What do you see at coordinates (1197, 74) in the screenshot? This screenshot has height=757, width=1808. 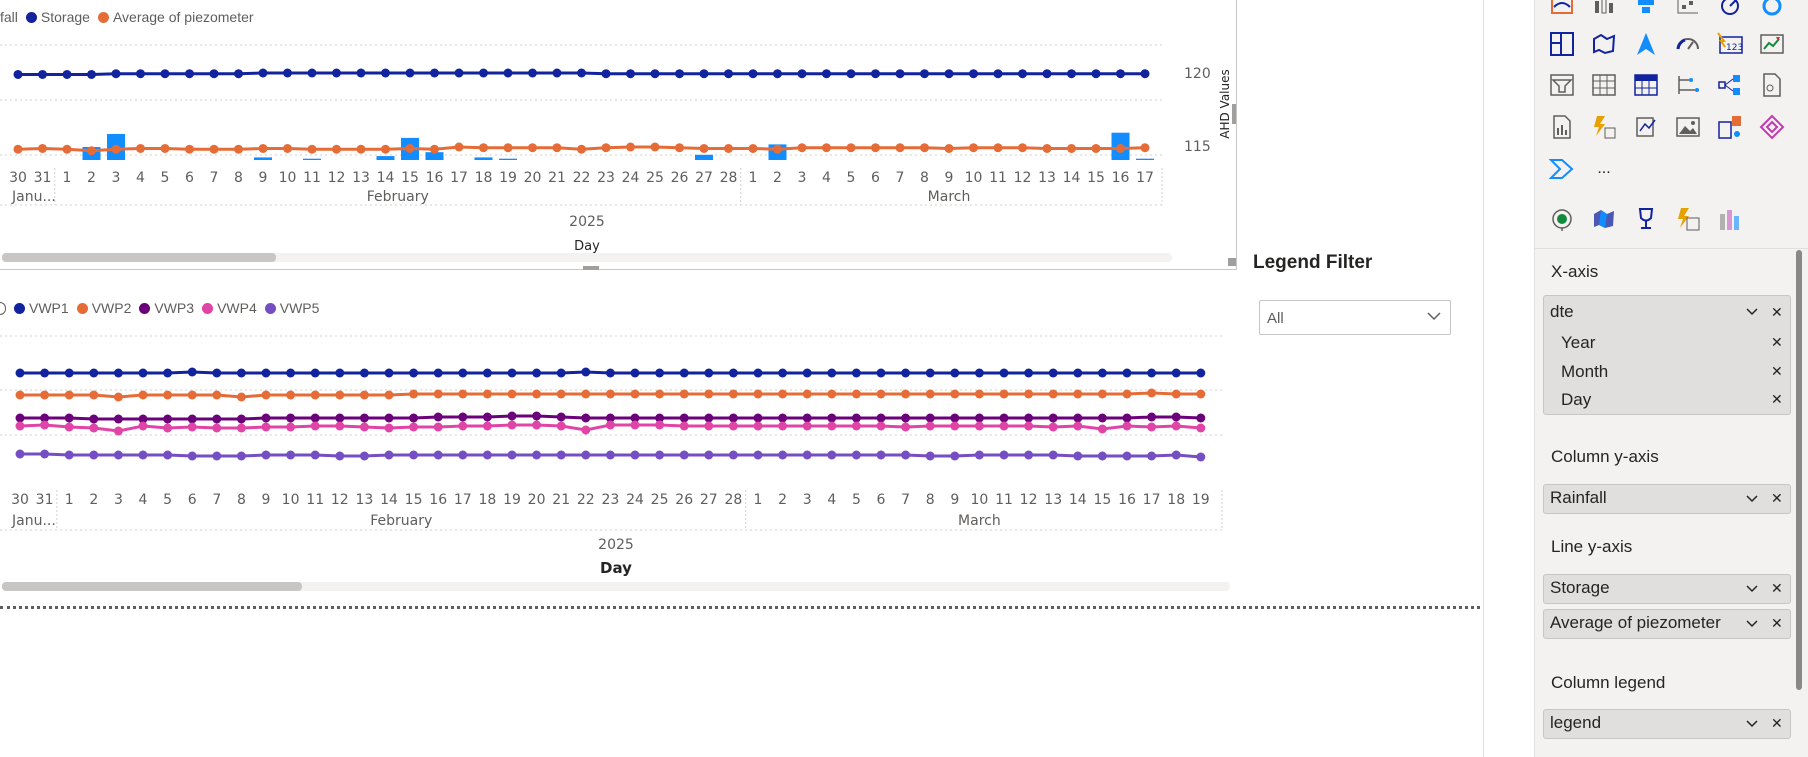 I see `y-tick-label: 120` at bounding box center [1197, 74].